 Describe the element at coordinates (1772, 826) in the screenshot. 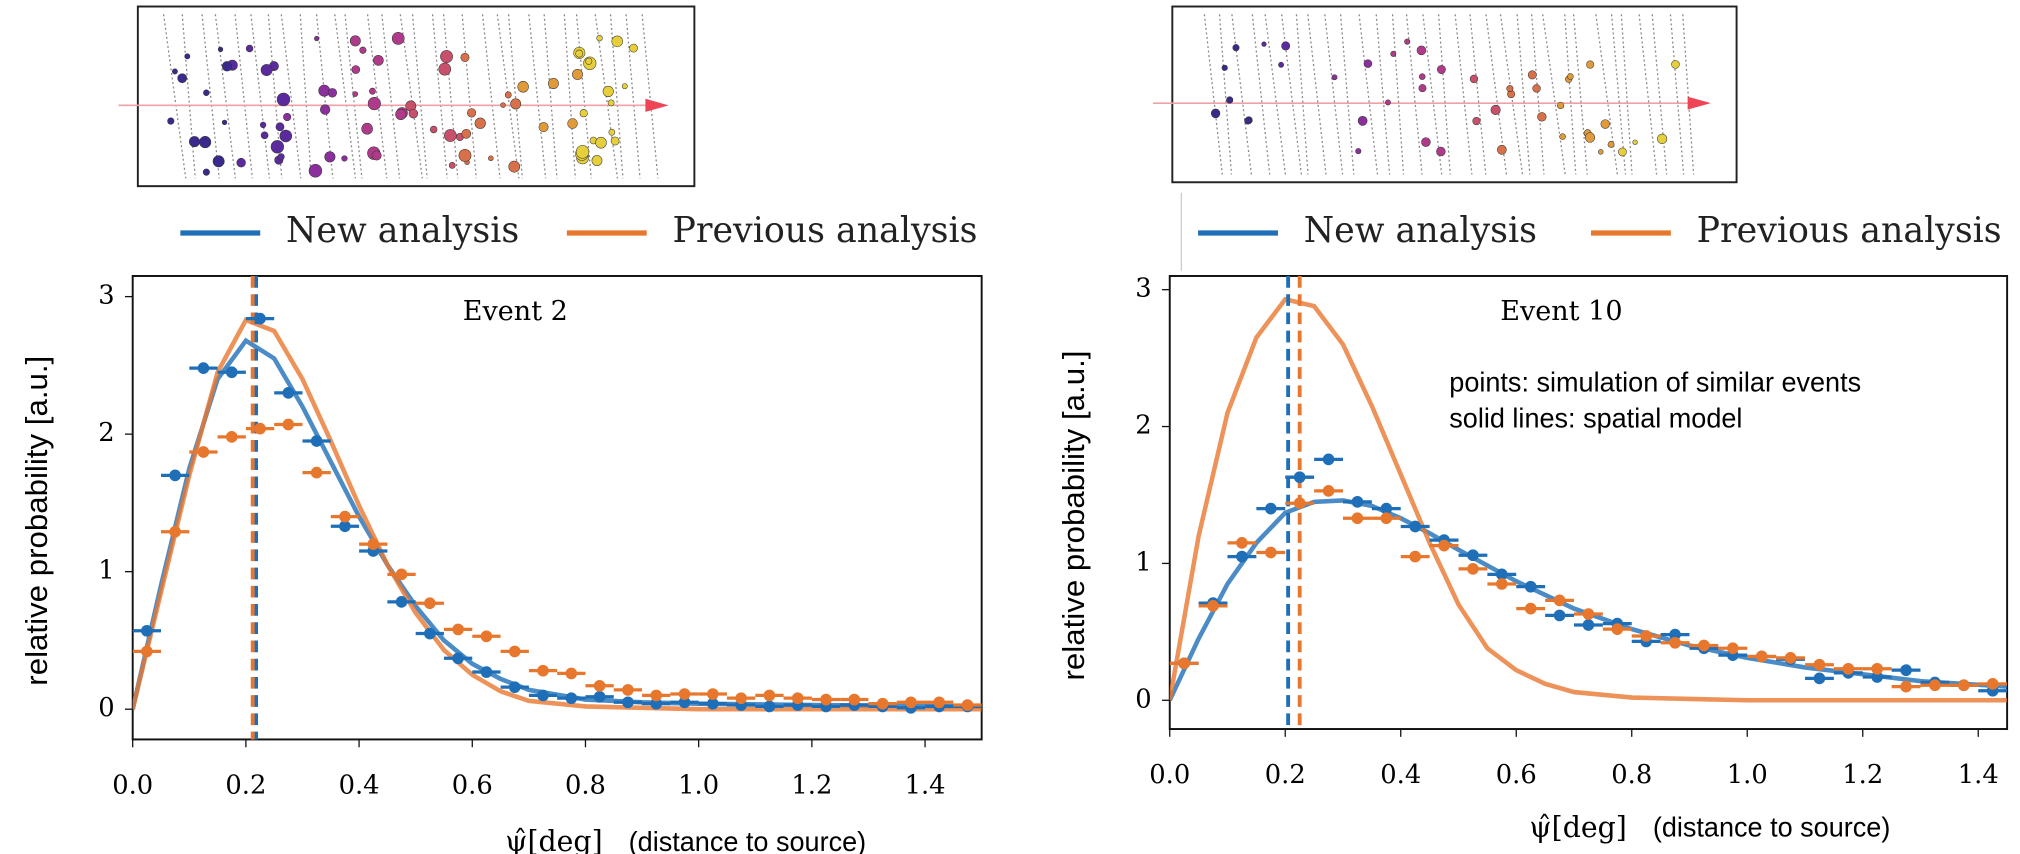

I see `x-axis-note: (distance to source)` at that location.